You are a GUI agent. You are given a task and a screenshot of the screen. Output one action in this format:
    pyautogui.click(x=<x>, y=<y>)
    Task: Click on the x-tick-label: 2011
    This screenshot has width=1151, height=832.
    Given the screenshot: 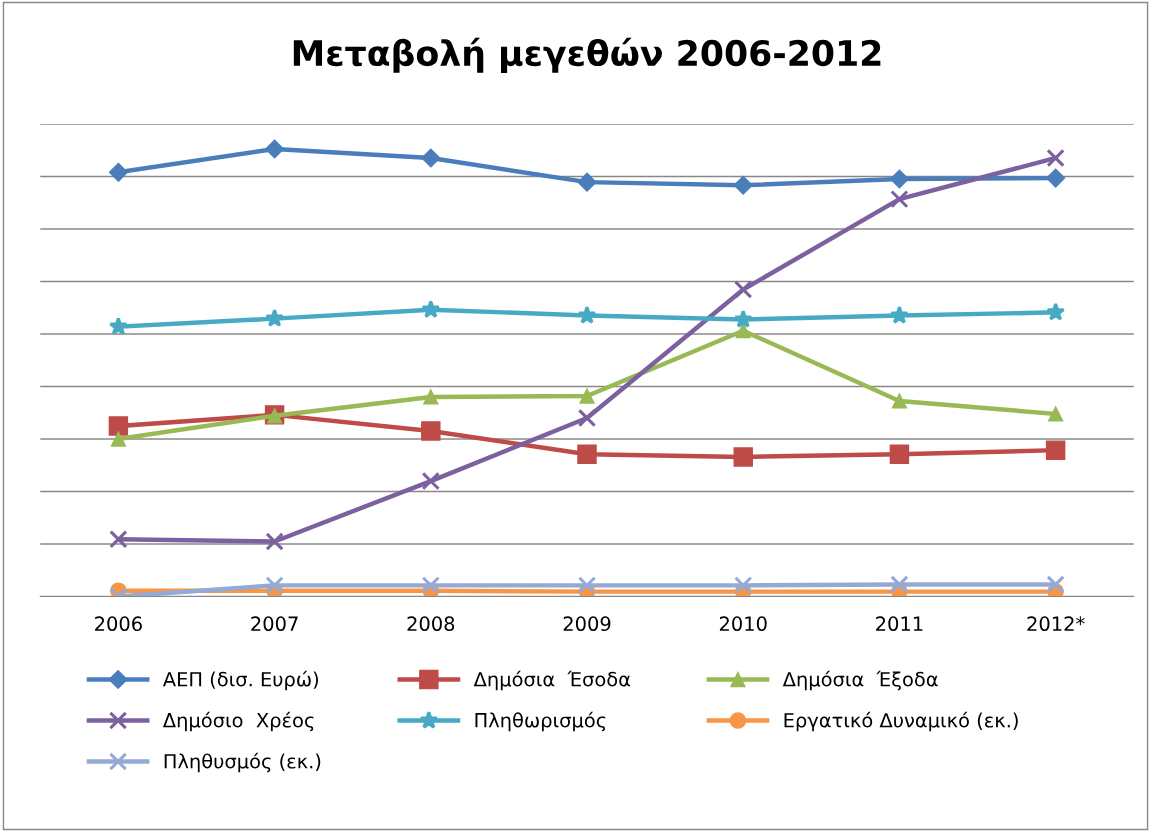 What is the action you would take?
    pyautogui.click(x=899, y=624)
    